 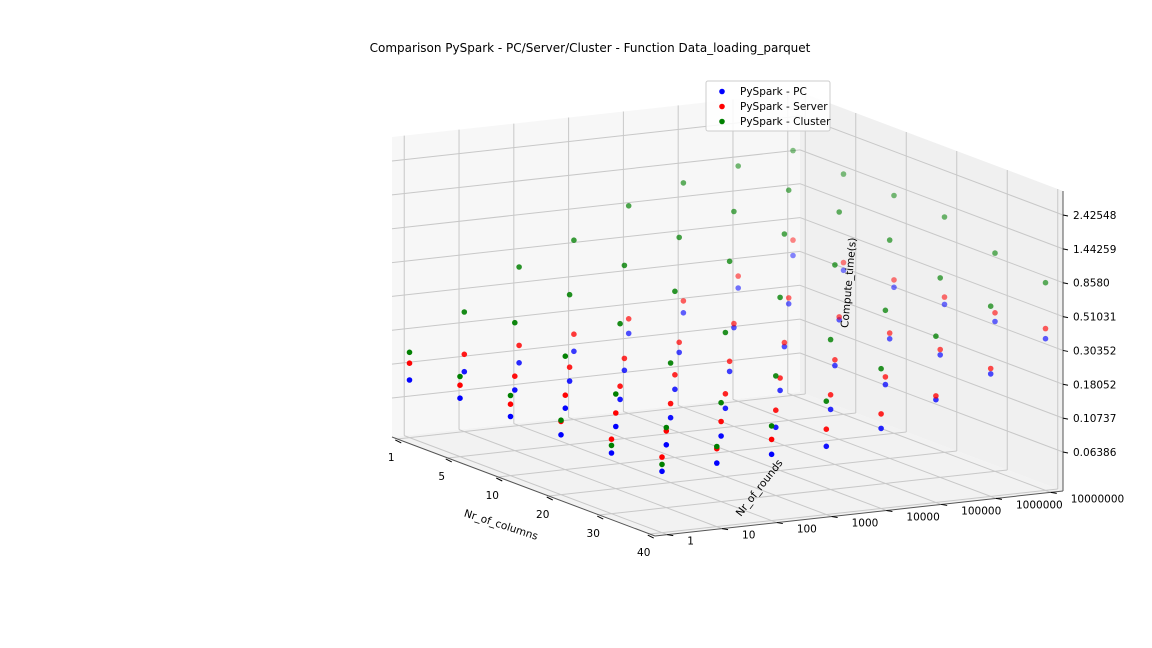 I want to click on legend-marker-server, so click(x=722, y=106).